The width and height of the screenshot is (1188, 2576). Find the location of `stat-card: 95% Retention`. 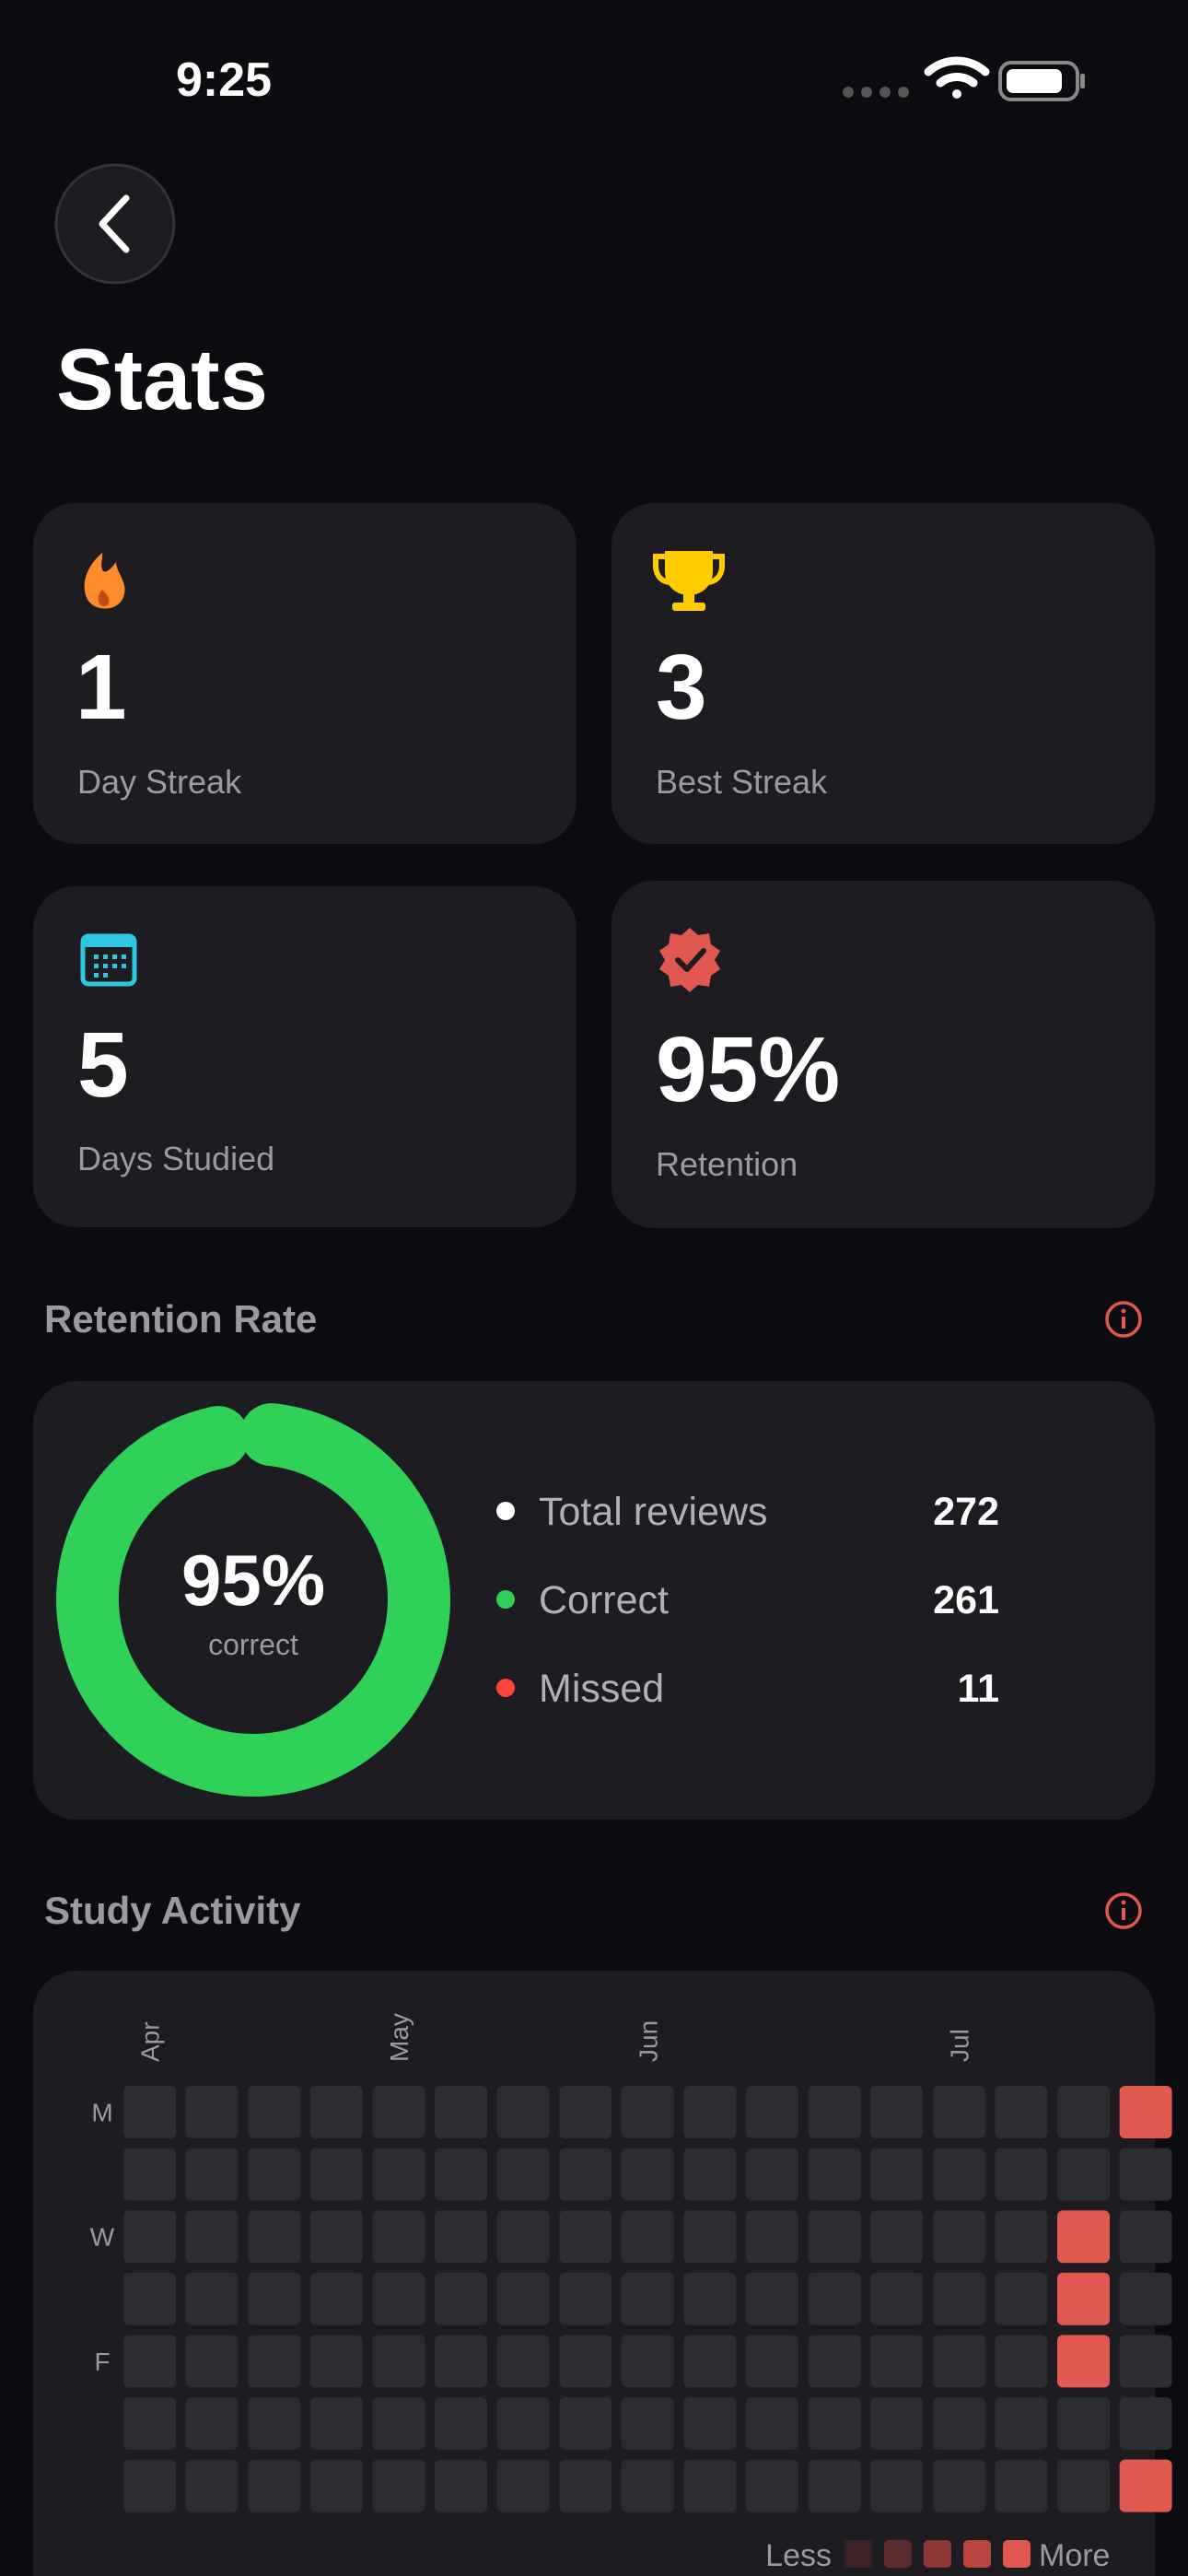

stat-card: 95% Retention is located at coordinates (883, 1054).